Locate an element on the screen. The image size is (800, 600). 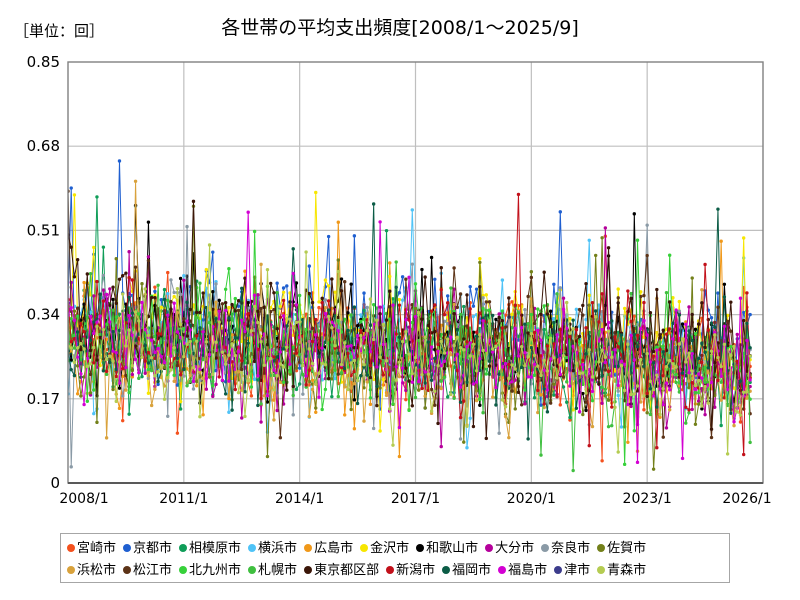
legend-label: 和歌山市 is located at coordinates (452, 548).